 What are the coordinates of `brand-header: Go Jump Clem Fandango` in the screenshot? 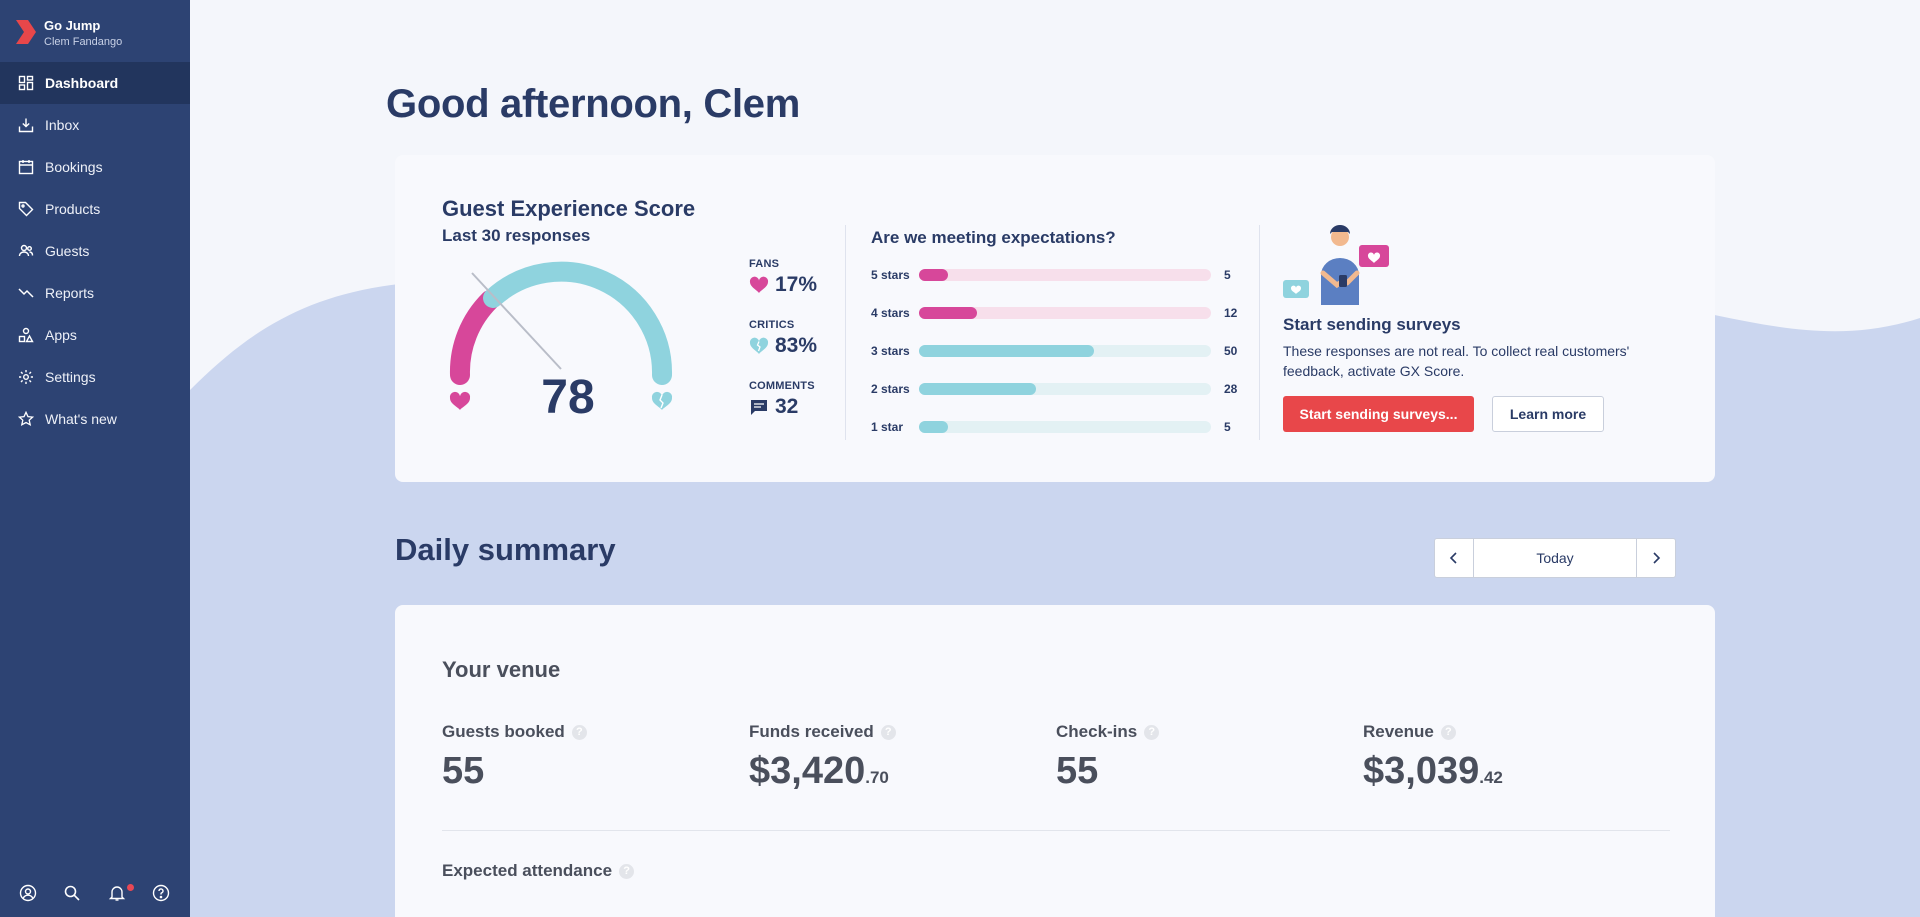 It's located at (95, 31).